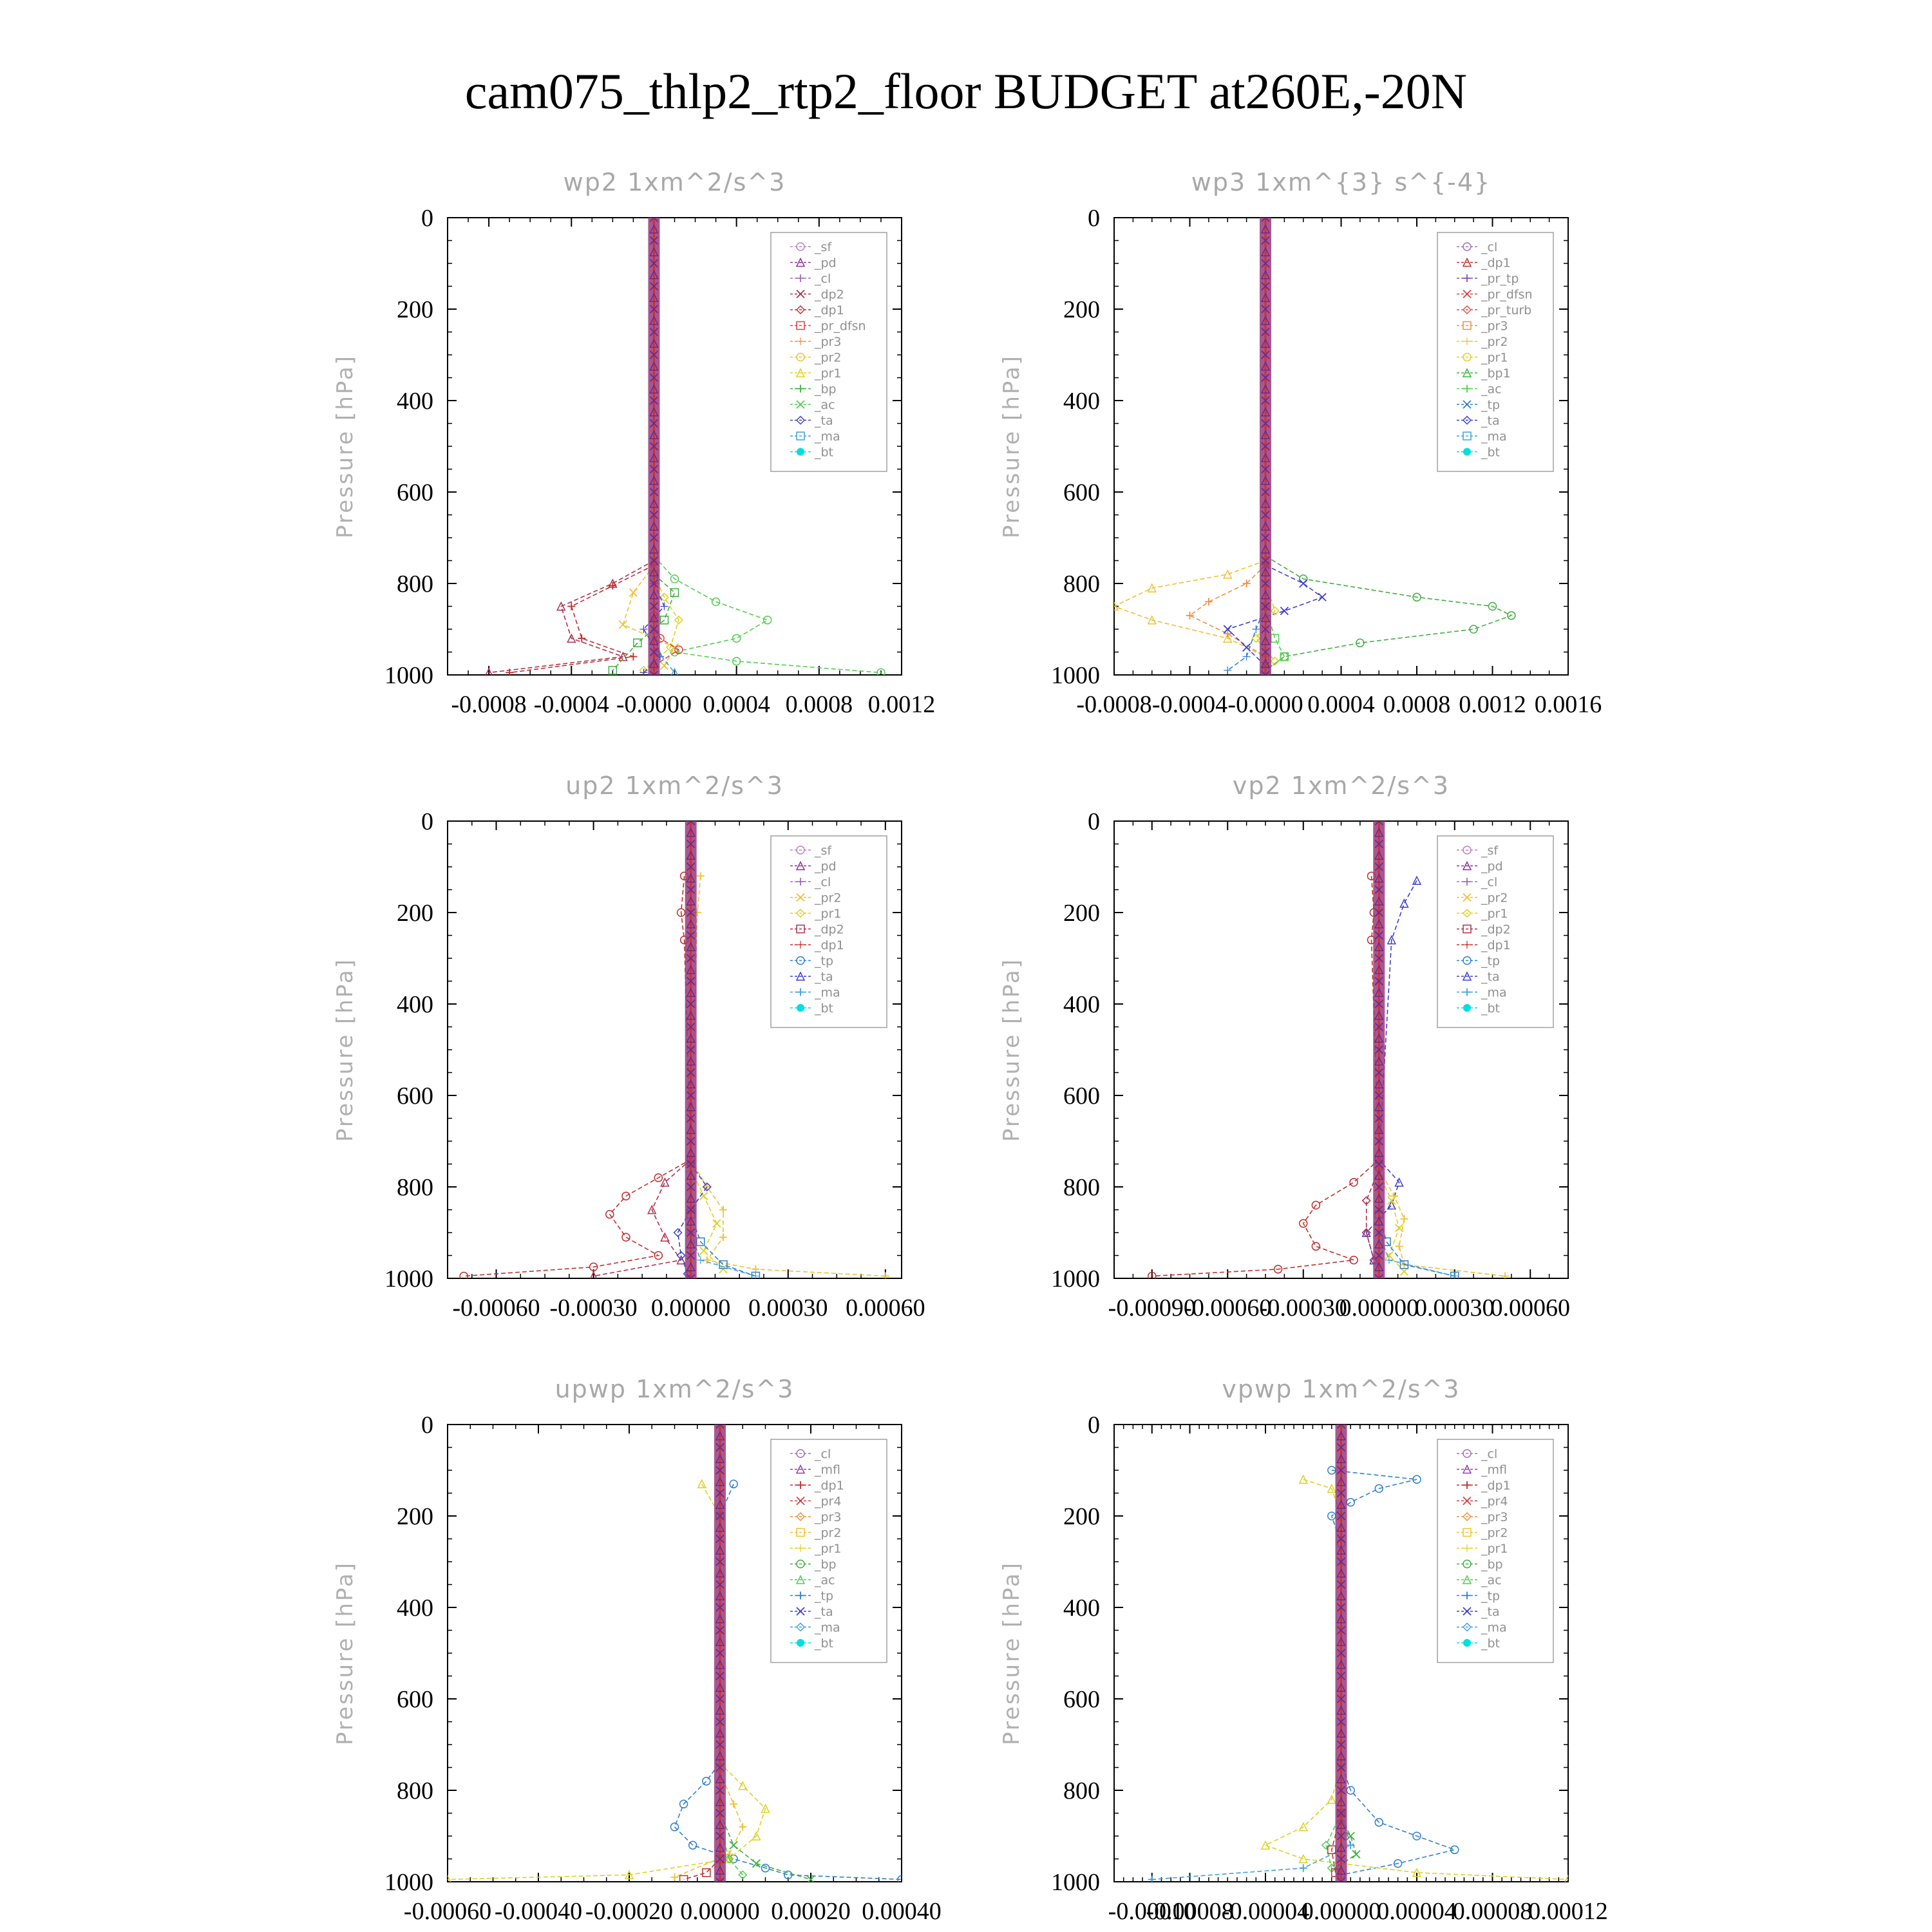 The width and height of the screenshot is (1932, 1932). I want to click on legend-label: _dp2, so click(829, 930).